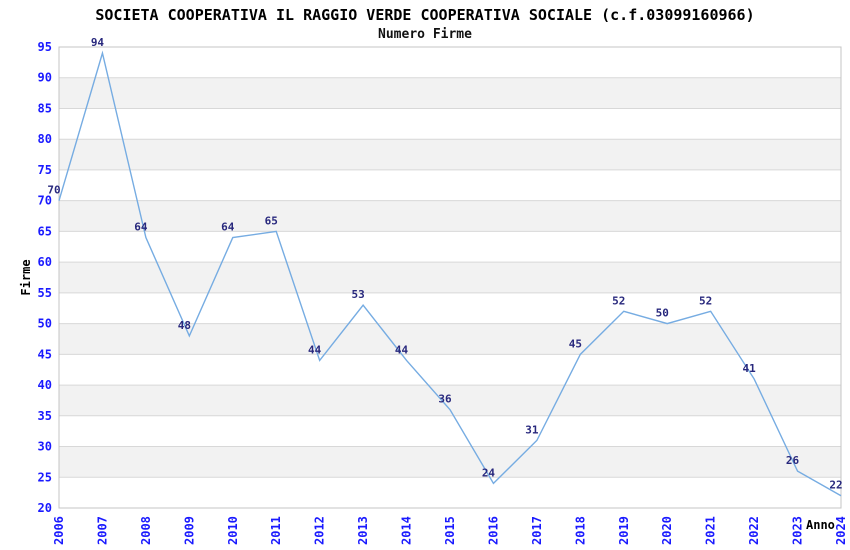  What do you see at coordinates (493, 530) in the screenshot?
I see `x-tick-label: 2016` at bounding box center [493, 530].